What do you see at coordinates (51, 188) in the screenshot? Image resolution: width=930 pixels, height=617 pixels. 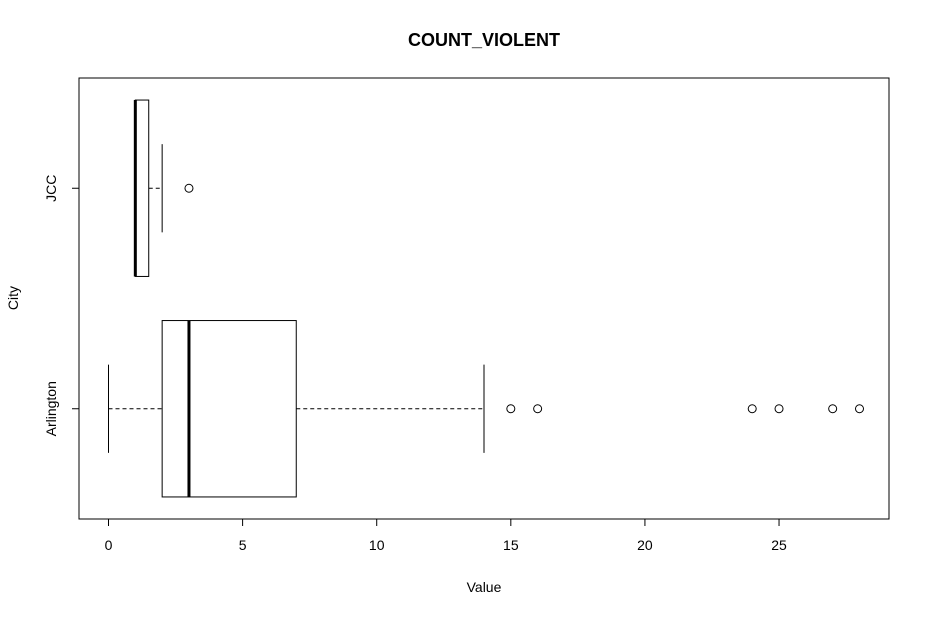 I see `y-tick-label-jcc: JCC` at bounding box center [51, 188].